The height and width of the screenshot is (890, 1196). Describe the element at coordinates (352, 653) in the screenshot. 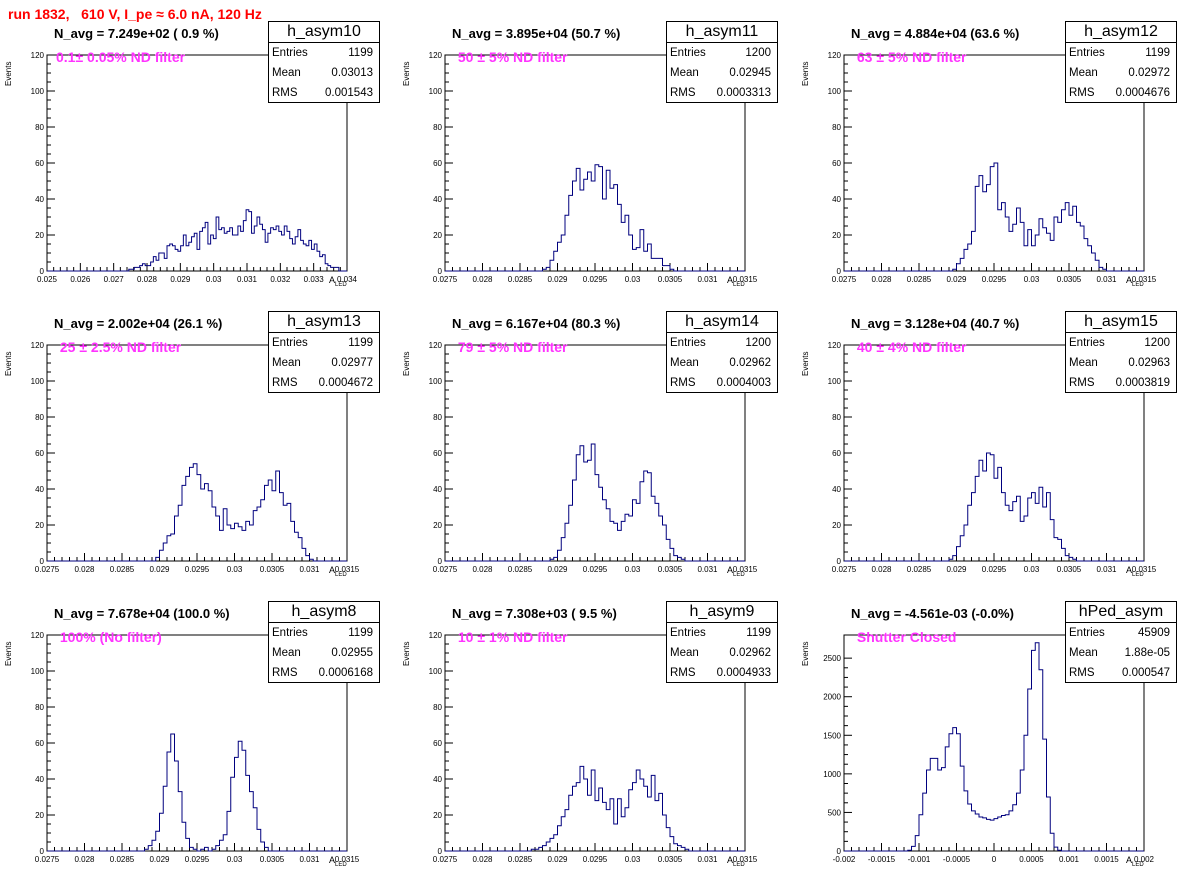

I see `stats-value: 0.02955` at that location.